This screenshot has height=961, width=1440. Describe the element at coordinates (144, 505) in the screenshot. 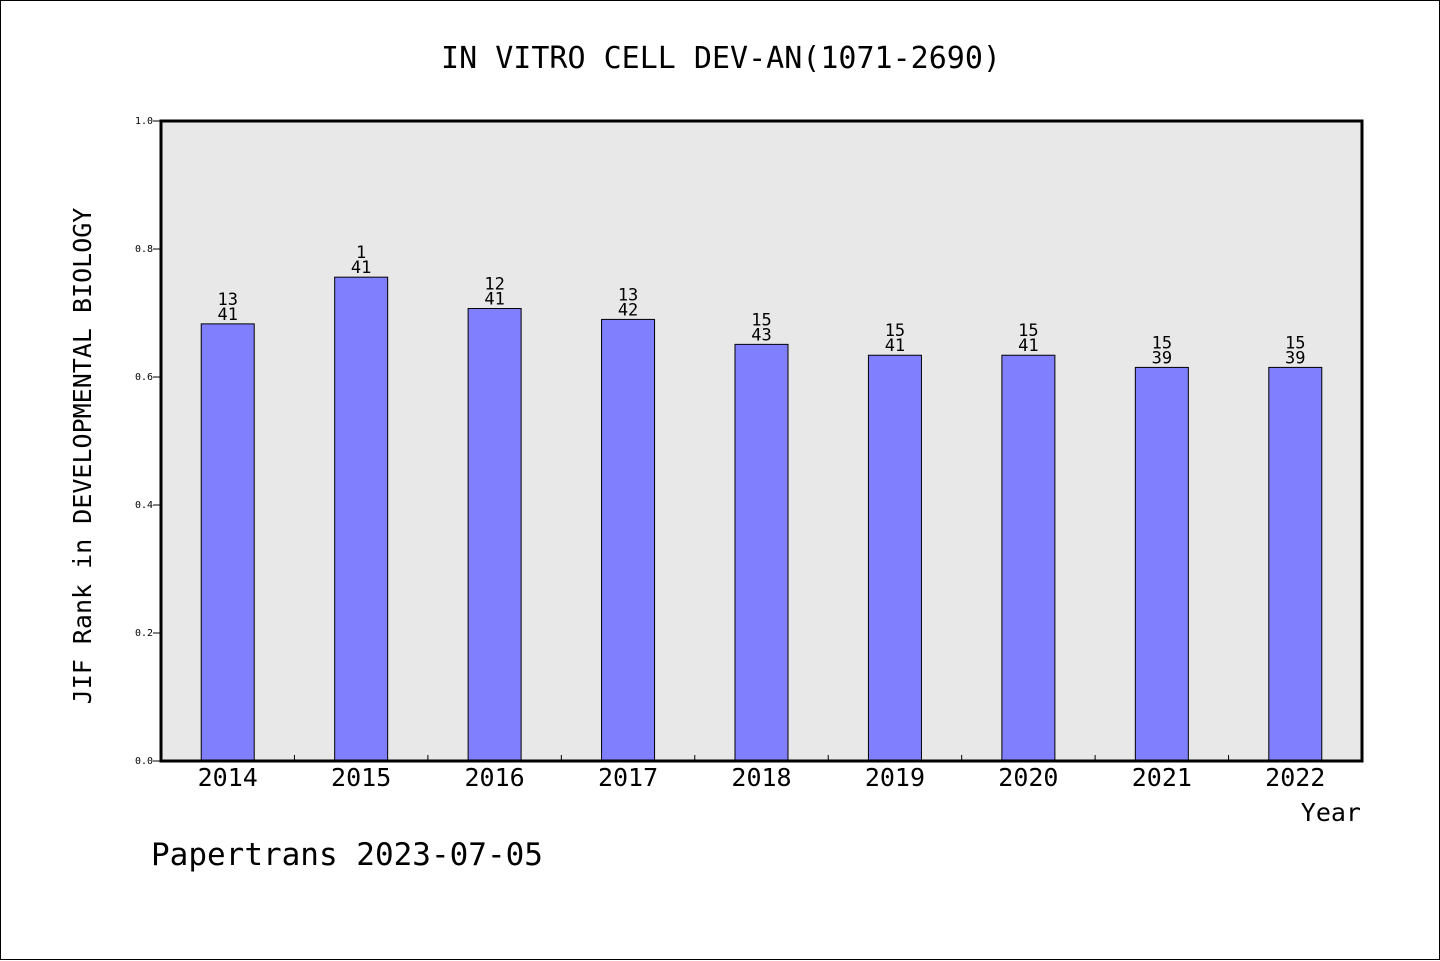

I see `y-tick-label: 0.4` at that location.